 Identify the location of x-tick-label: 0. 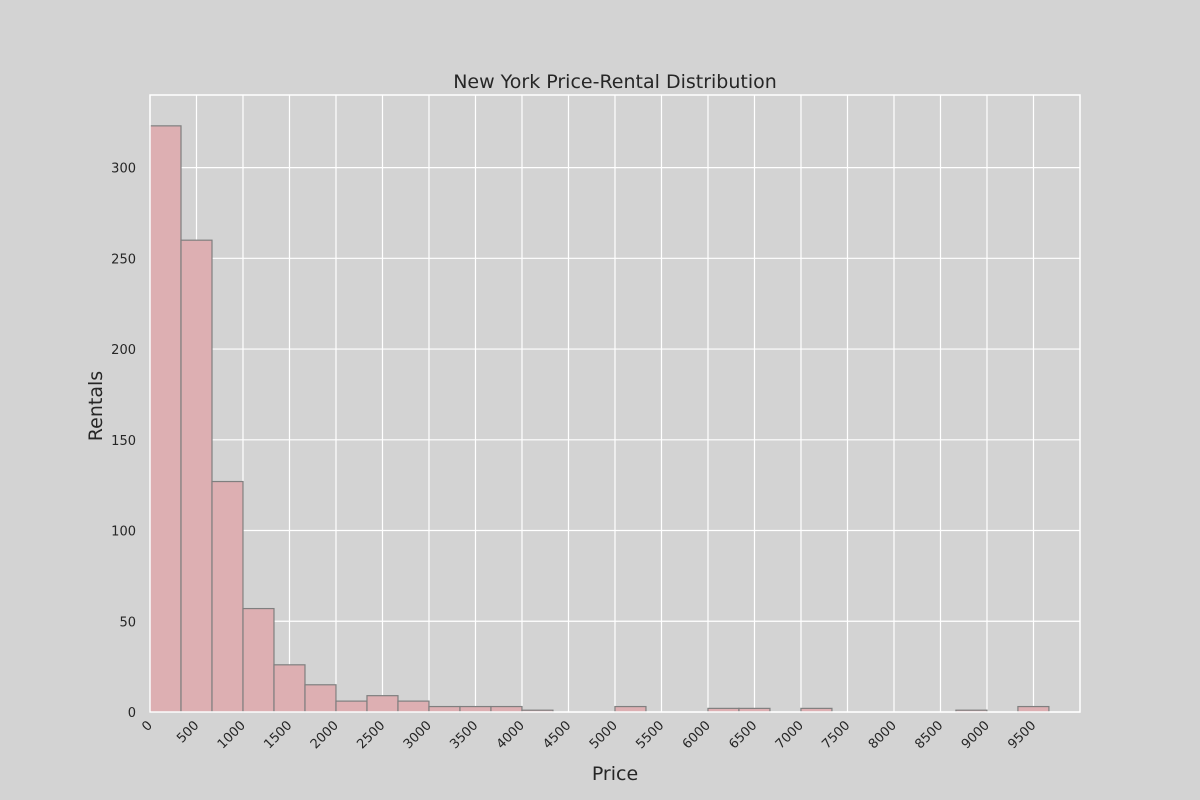
(147, 726).